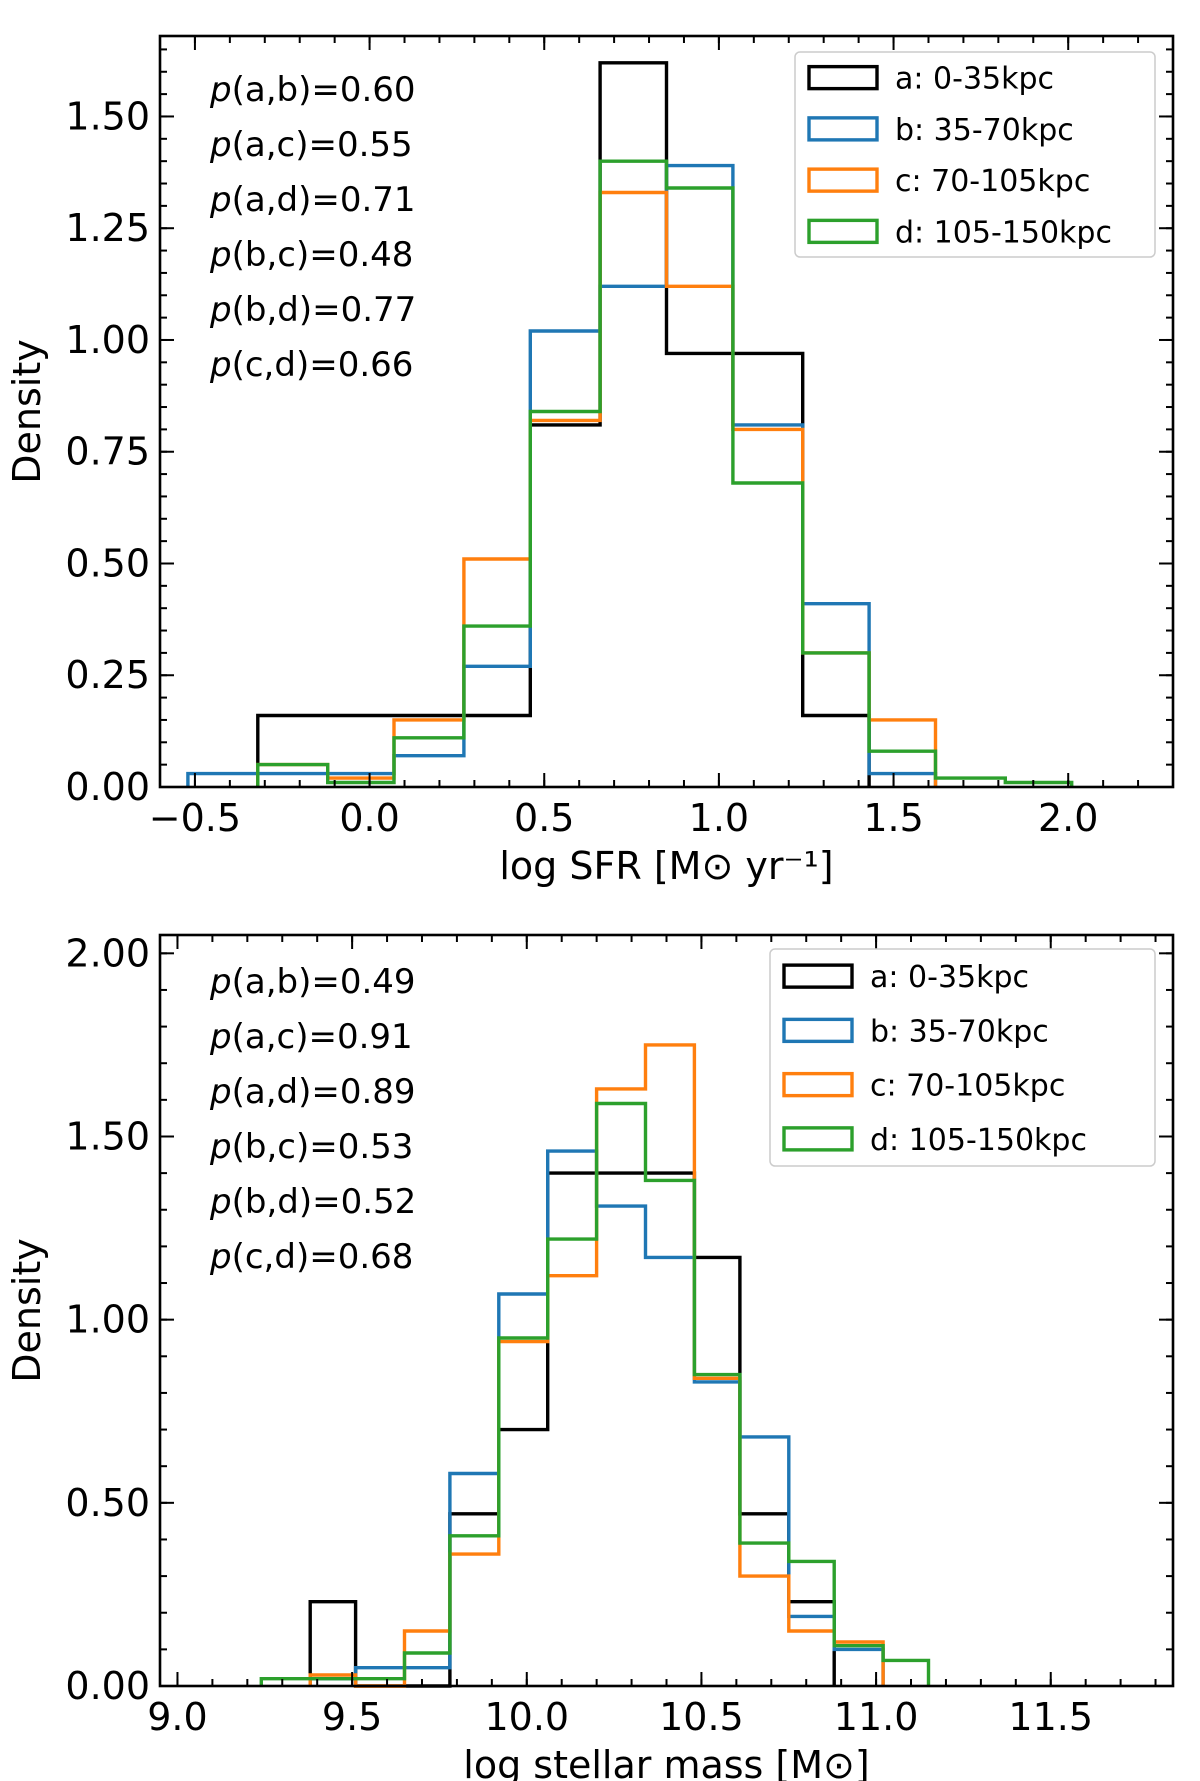 Image resolution: width=1200 pixels, height=1781 pixels. I want to click on p-value-annotation: p(a,b)=0.60, so click(312, 90).